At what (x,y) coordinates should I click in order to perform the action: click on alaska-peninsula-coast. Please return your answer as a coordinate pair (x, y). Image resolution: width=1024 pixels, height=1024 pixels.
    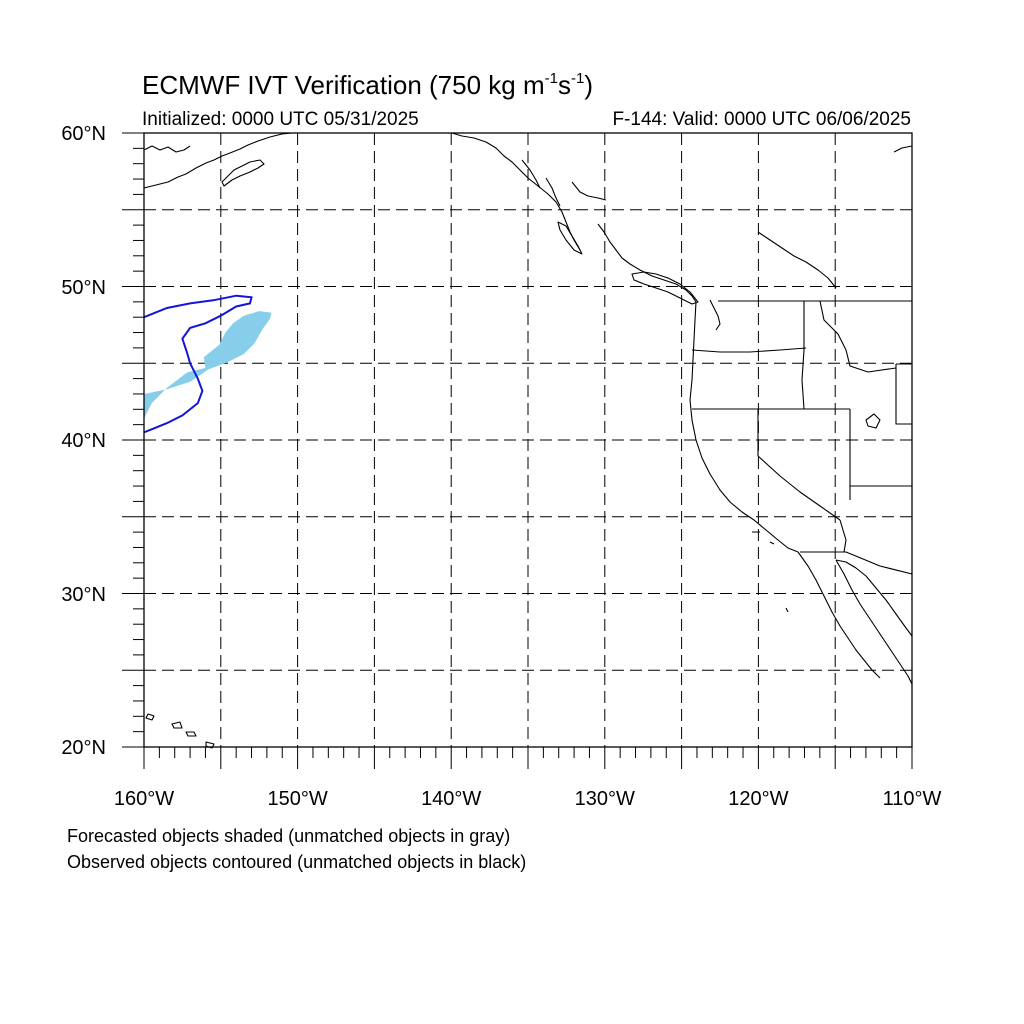
    Looking at the image, I should click on (218, 160).